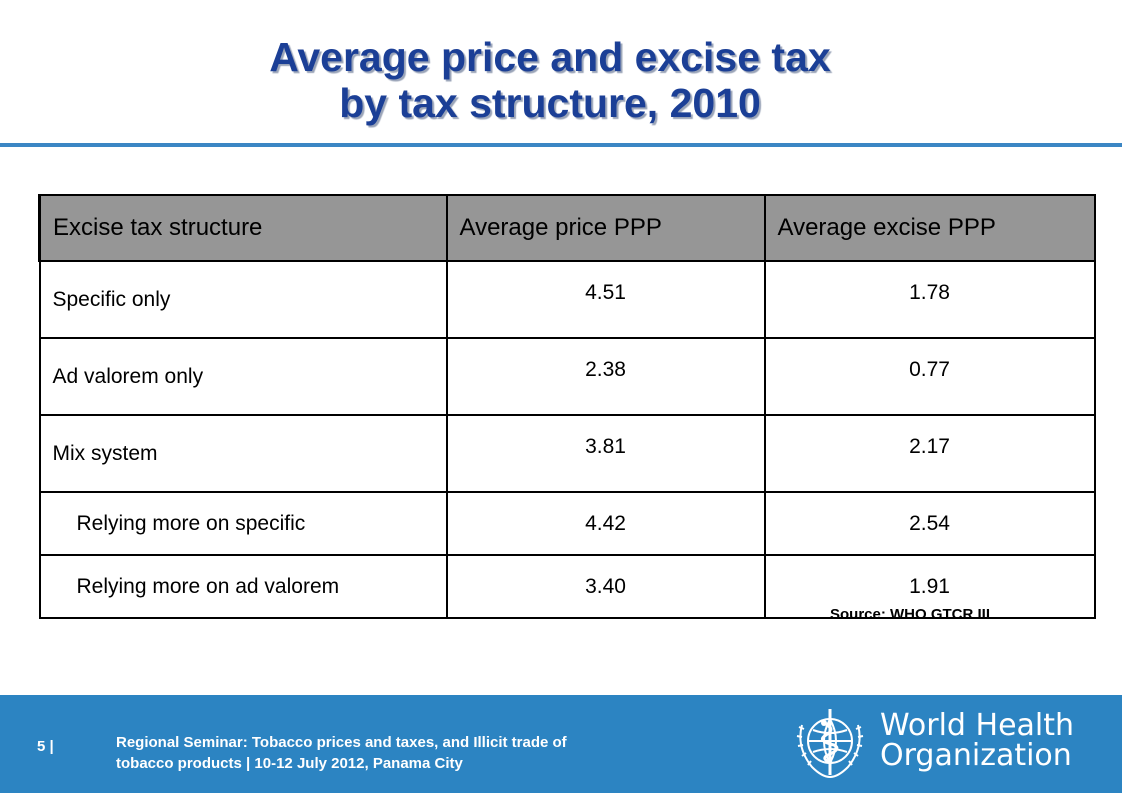 This screenshot has height=793, width=1122. What do you see at coordinates (243, 376) in the screenshot?
I see `row-label: Ad valorem only` at bounding box center [243, 376].